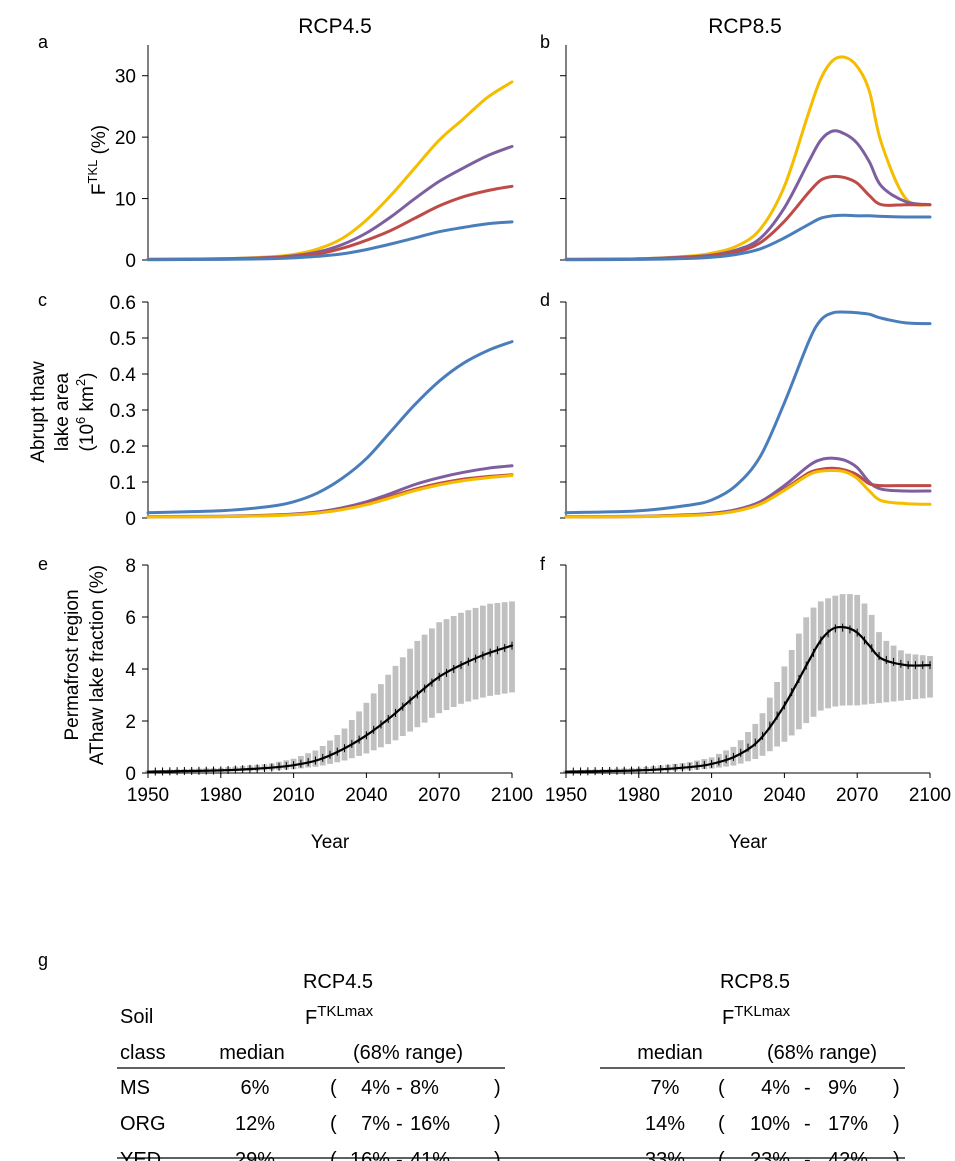 Image resolution: width=955 pixels, height=1161 pixels. I want to click on panel-letter-d: d, so click(545, 300).